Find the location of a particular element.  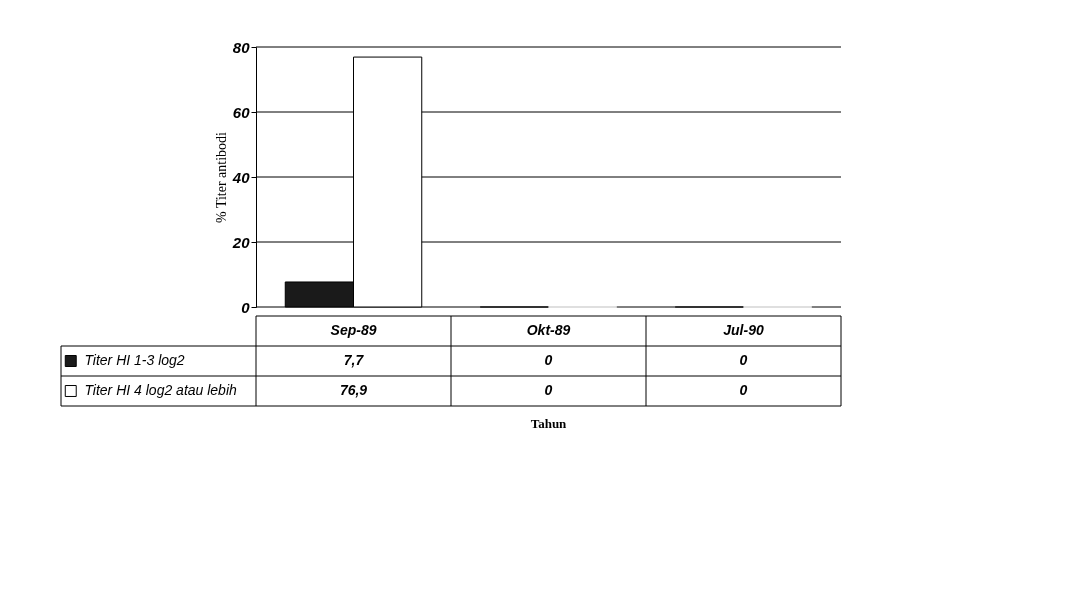

y-tick-label: 40 is located at coordinates (241, 177).